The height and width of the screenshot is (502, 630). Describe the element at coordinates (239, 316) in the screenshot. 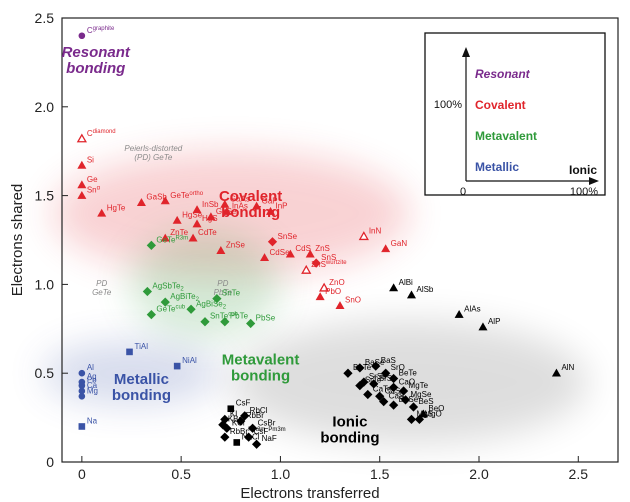

I see `point-label: PbTe` at that location.